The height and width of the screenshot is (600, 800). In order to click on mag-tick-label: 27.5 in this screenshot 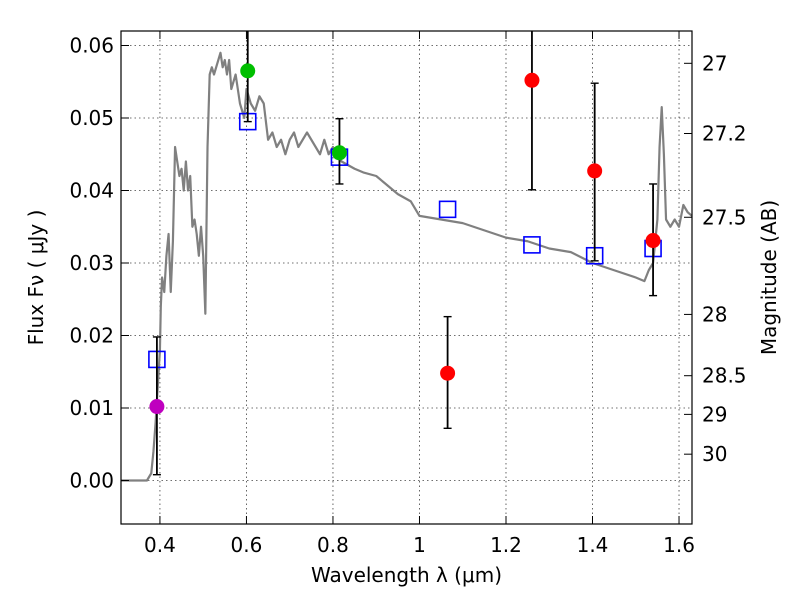, I will do `click(724, 217)`.